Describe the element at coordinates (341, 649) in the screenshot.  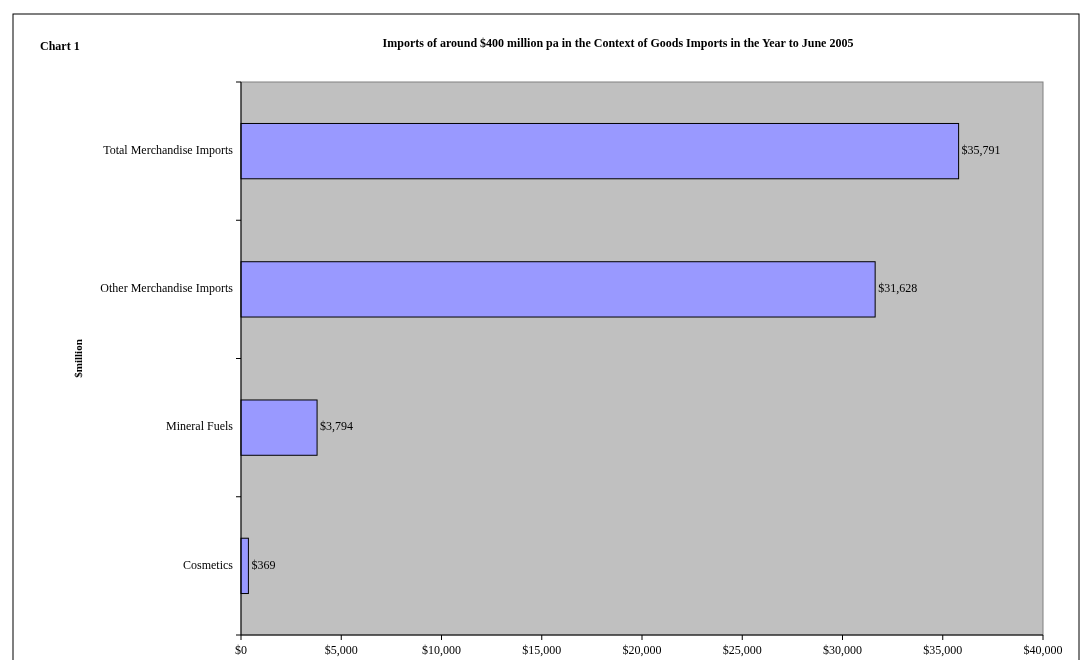
I see `x-tick-label: $5,000` at that location.